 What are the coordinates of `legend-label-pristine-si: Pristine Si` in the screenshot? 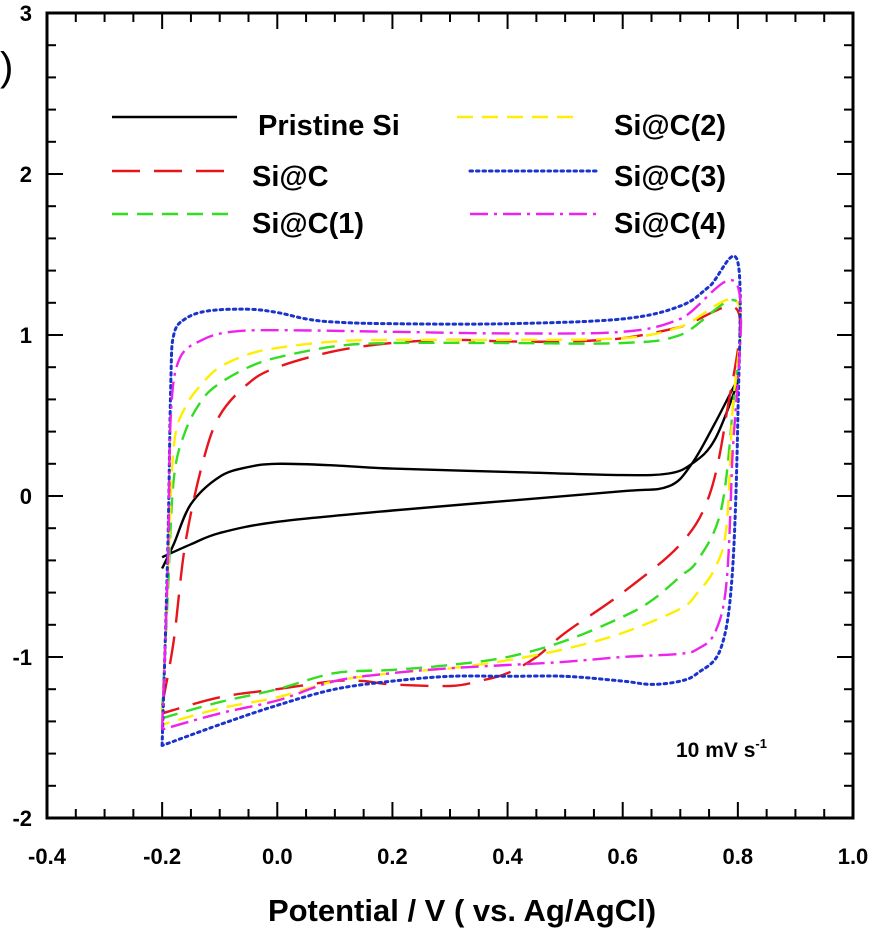 It's located at (329, 126).